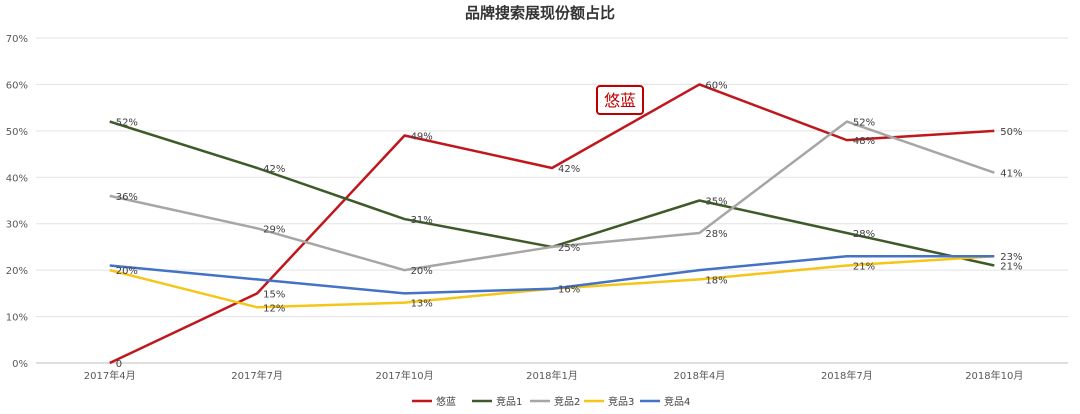 The width and height of the screenshot is (1080, 414). I want to click on data-label: 60%, so click(716, 85).